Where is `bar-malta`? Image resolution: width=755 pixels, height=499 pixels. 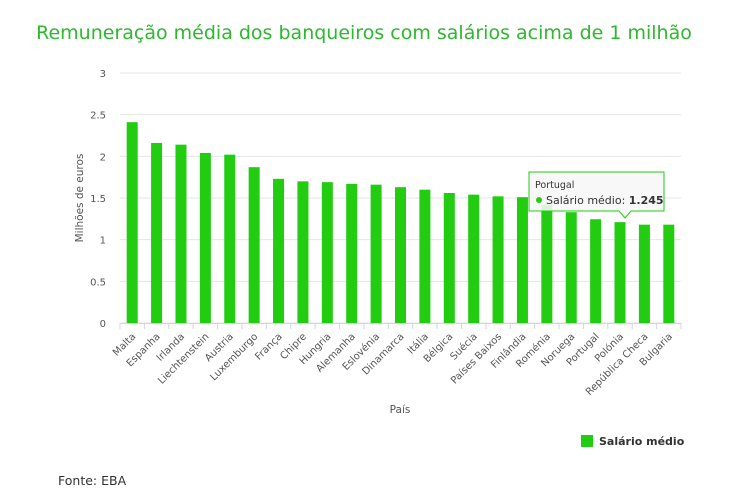 bar-malta is located at coordinates (132, 223).